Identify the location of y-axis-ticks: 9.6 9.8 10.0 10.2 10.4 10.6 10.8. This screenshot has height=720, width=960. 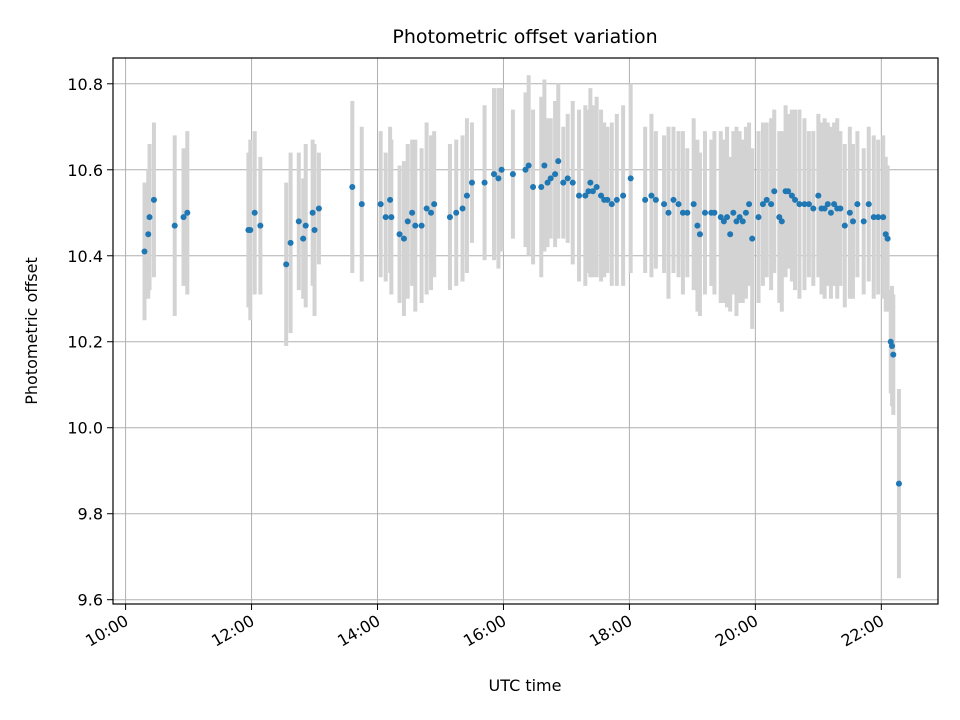
(90, 342).